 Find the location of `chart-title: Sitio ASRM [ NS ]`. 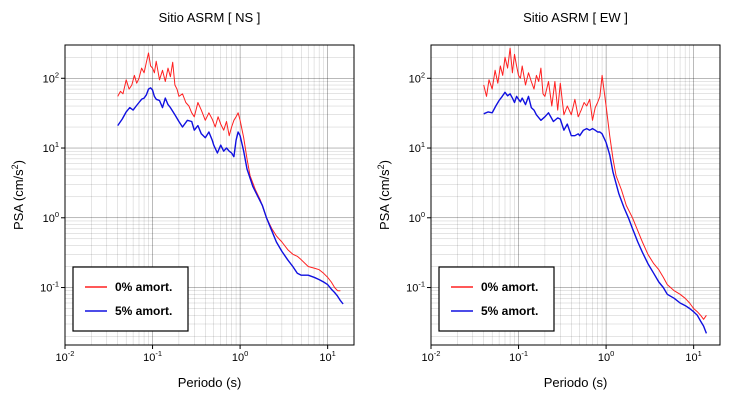

chart-title: Sitio ASRM [ NS ] is located at coordinates (210, 17).